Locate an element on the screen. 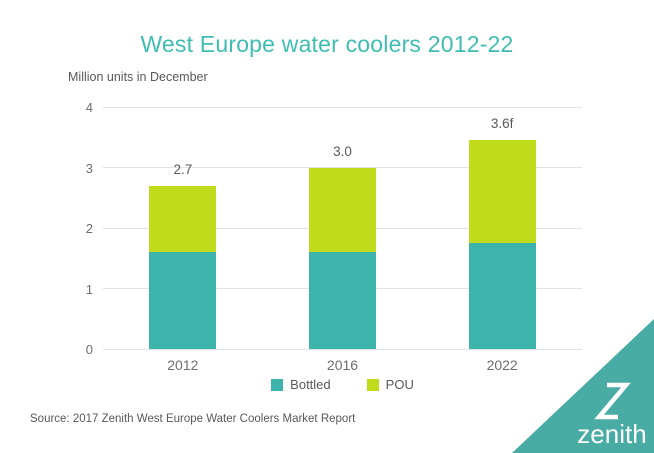 This screenshot has width=654, height=453. legend-item-bottled: Bottled is located at coordinates (301, 384).